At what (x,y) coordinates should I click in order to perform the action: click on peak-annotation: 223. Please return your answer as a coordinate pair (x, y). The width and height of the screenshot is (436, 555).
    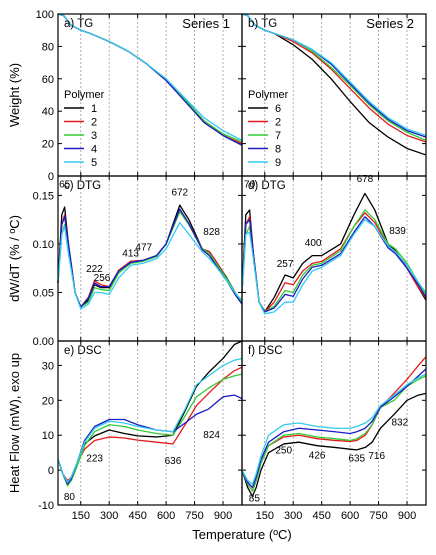
    Looking at the image, I should click on (94, 458).